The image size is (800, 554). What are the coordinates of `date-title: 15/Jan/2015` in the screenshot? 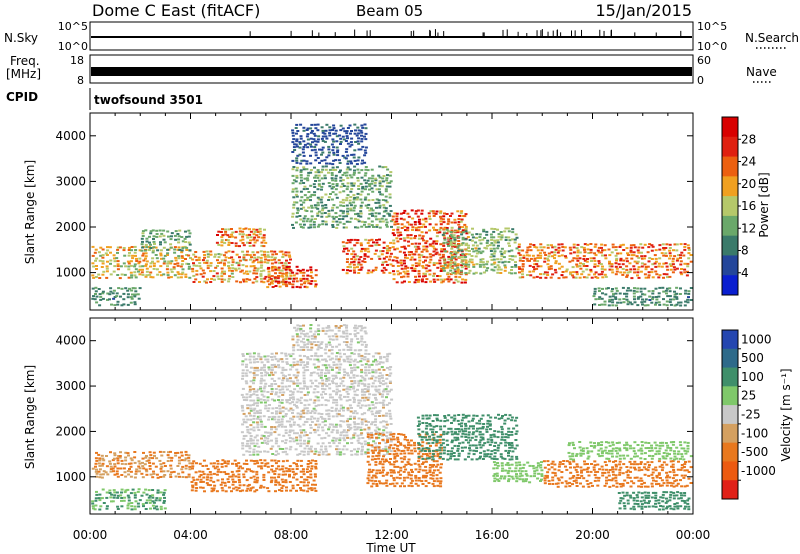 It's located at (643, 10).